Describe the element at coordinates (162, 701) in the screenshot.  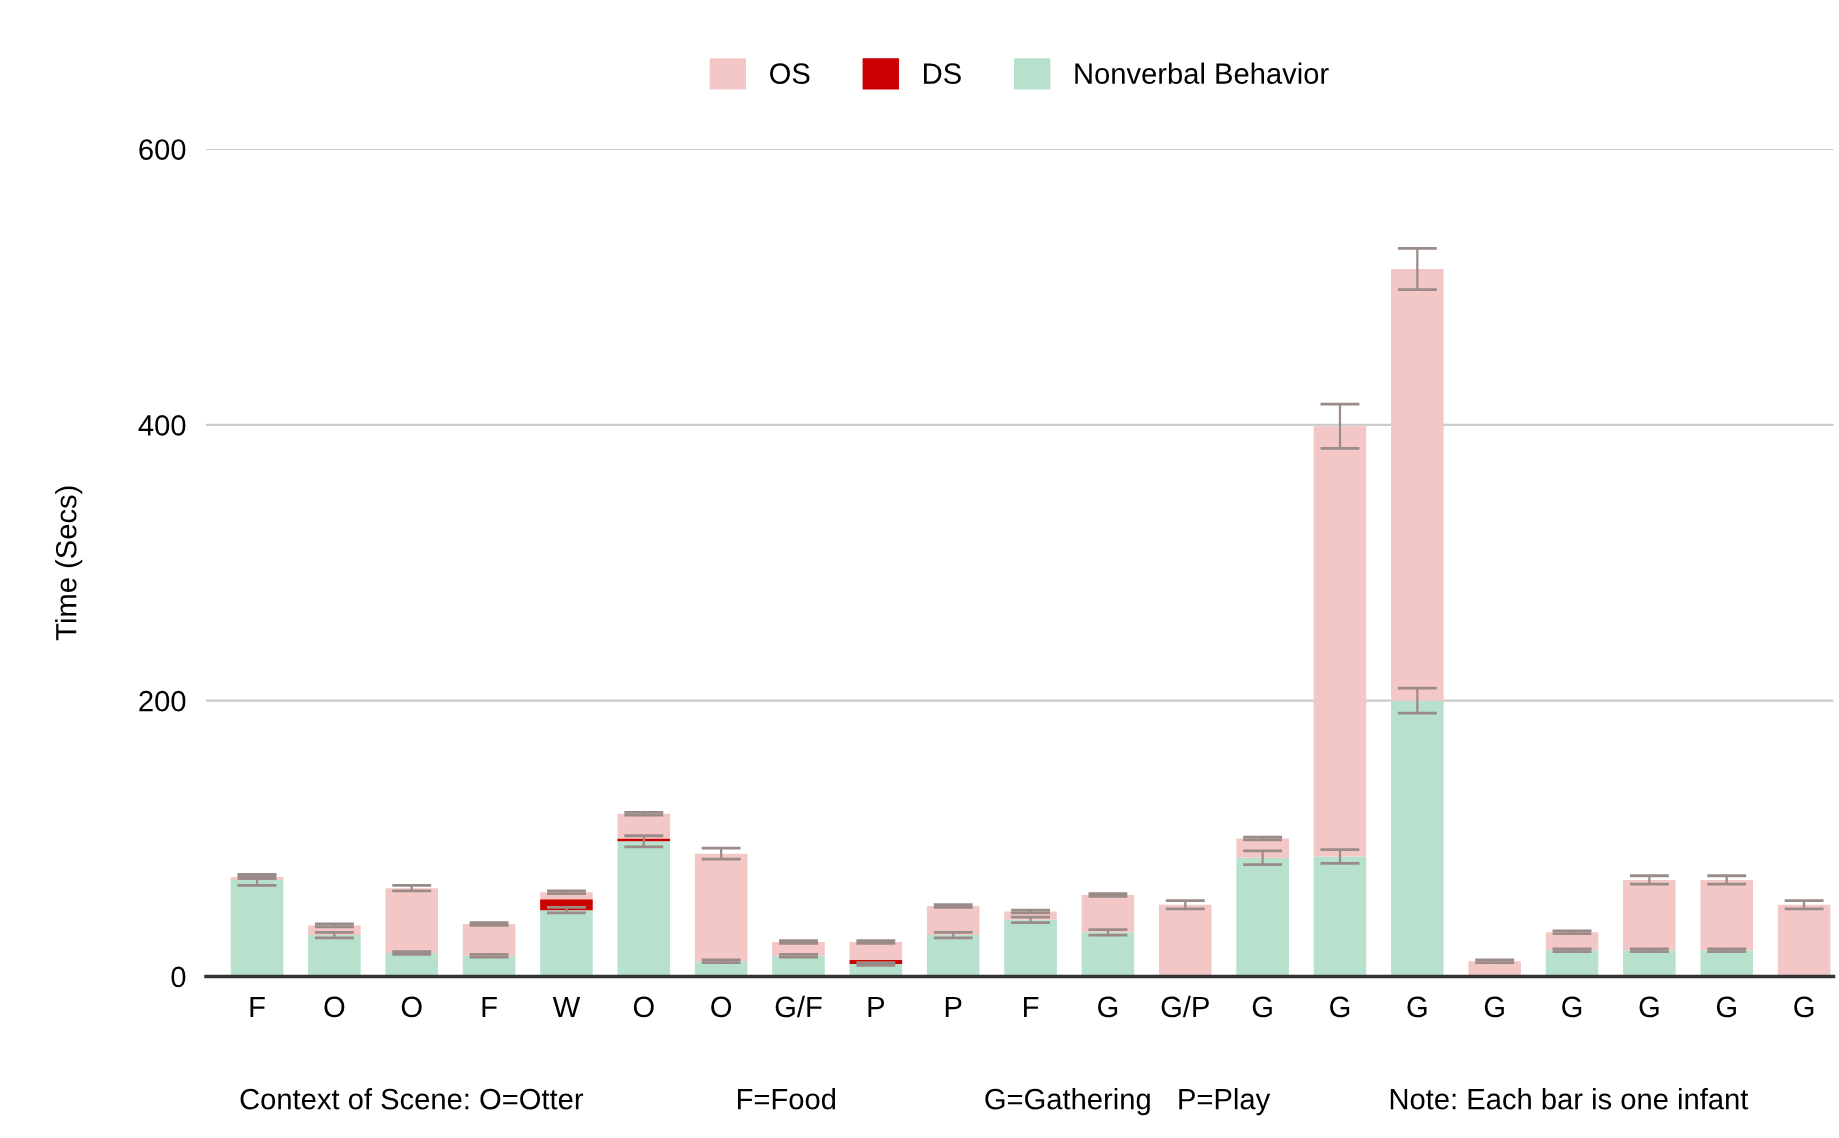
I see `y-tick-label: 200` at that location.